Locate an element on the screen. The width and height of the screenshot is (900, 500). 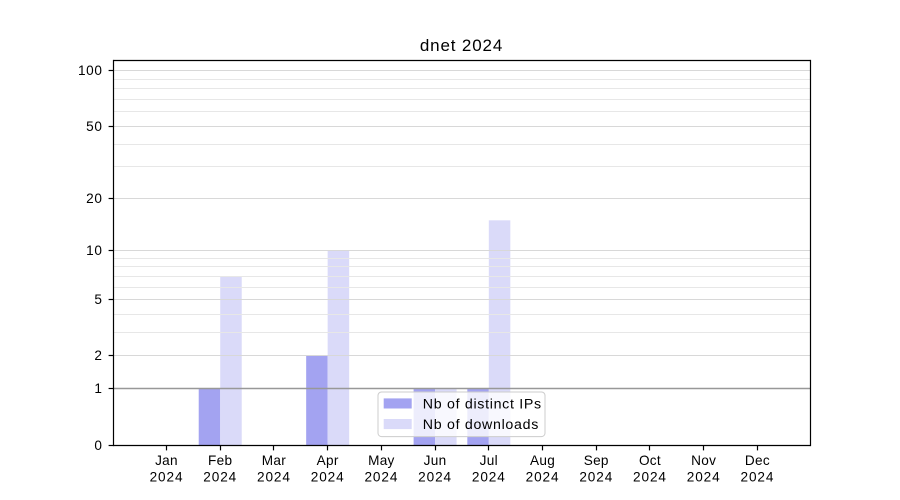
svg-text: 5 is located at coordinates (98, 299).